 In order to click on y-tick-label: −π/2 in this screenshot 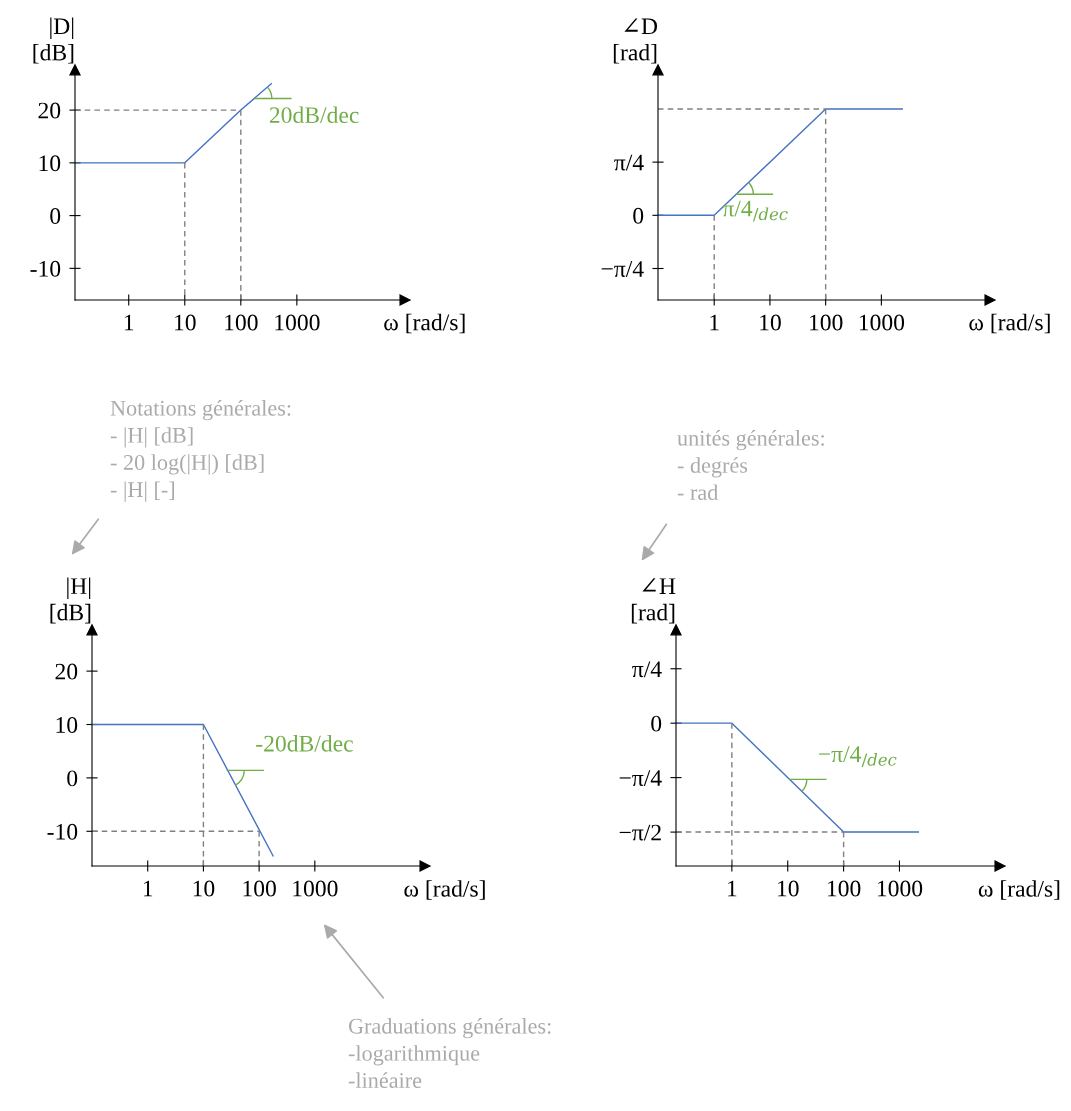, I will do `click(640, 832)`.